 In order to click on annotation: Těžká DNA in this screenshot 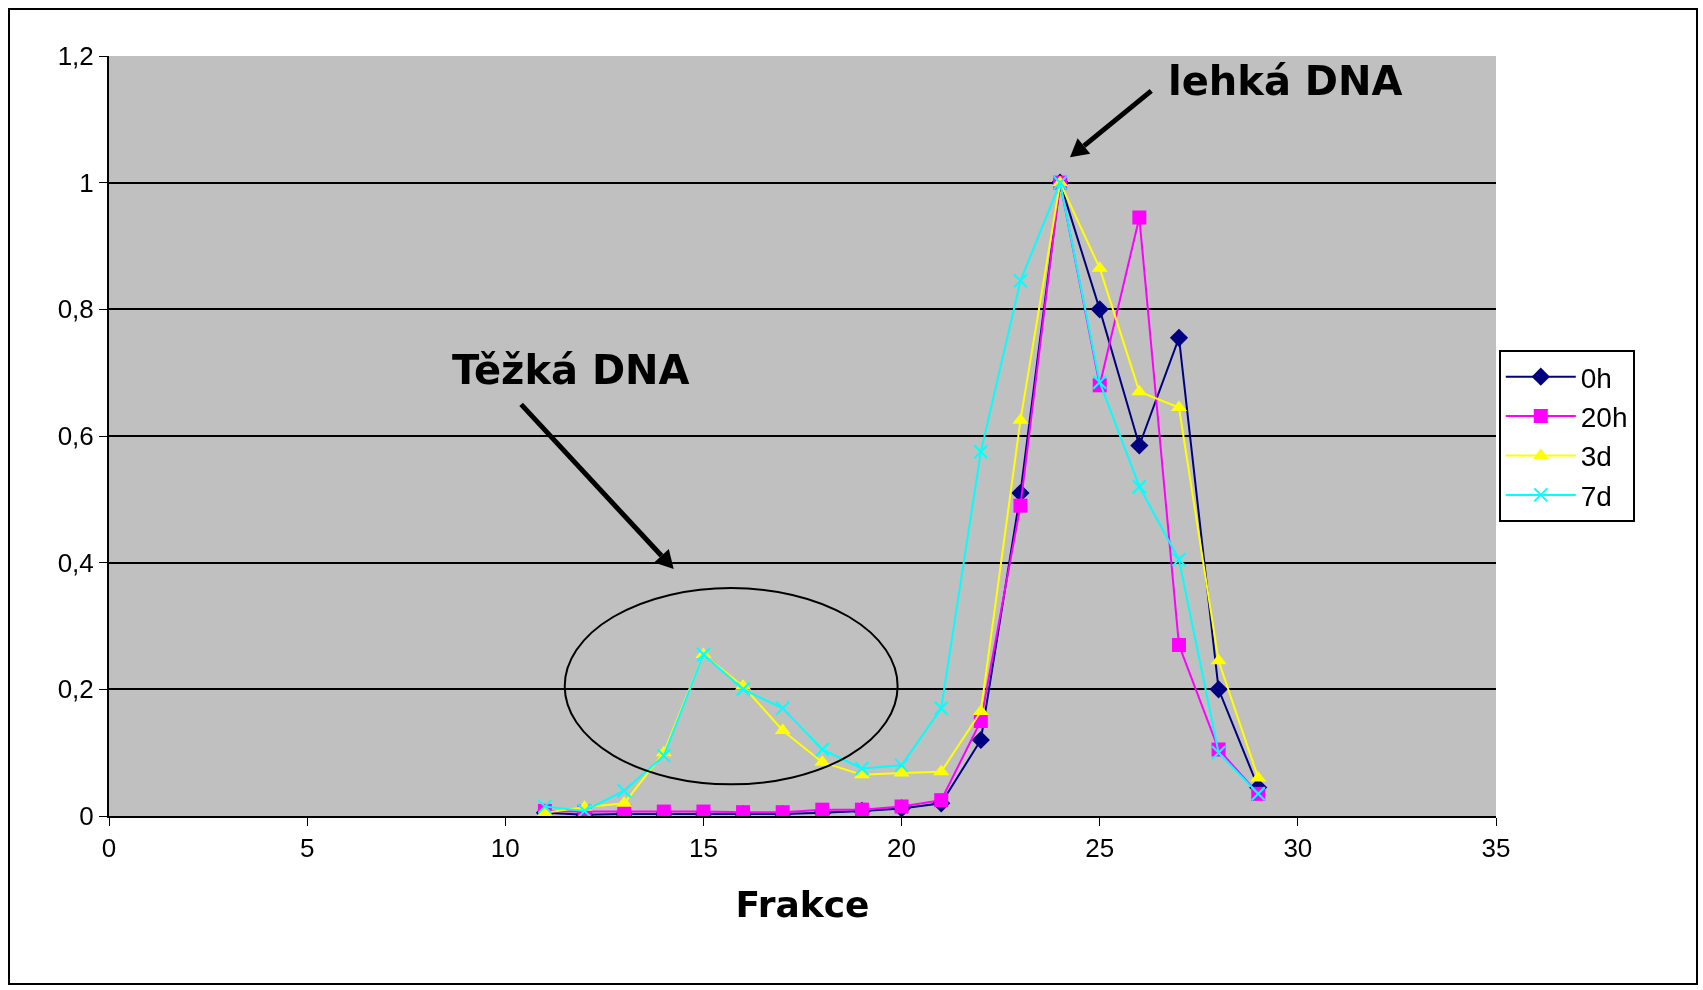, I will do `click(571, 370)`.